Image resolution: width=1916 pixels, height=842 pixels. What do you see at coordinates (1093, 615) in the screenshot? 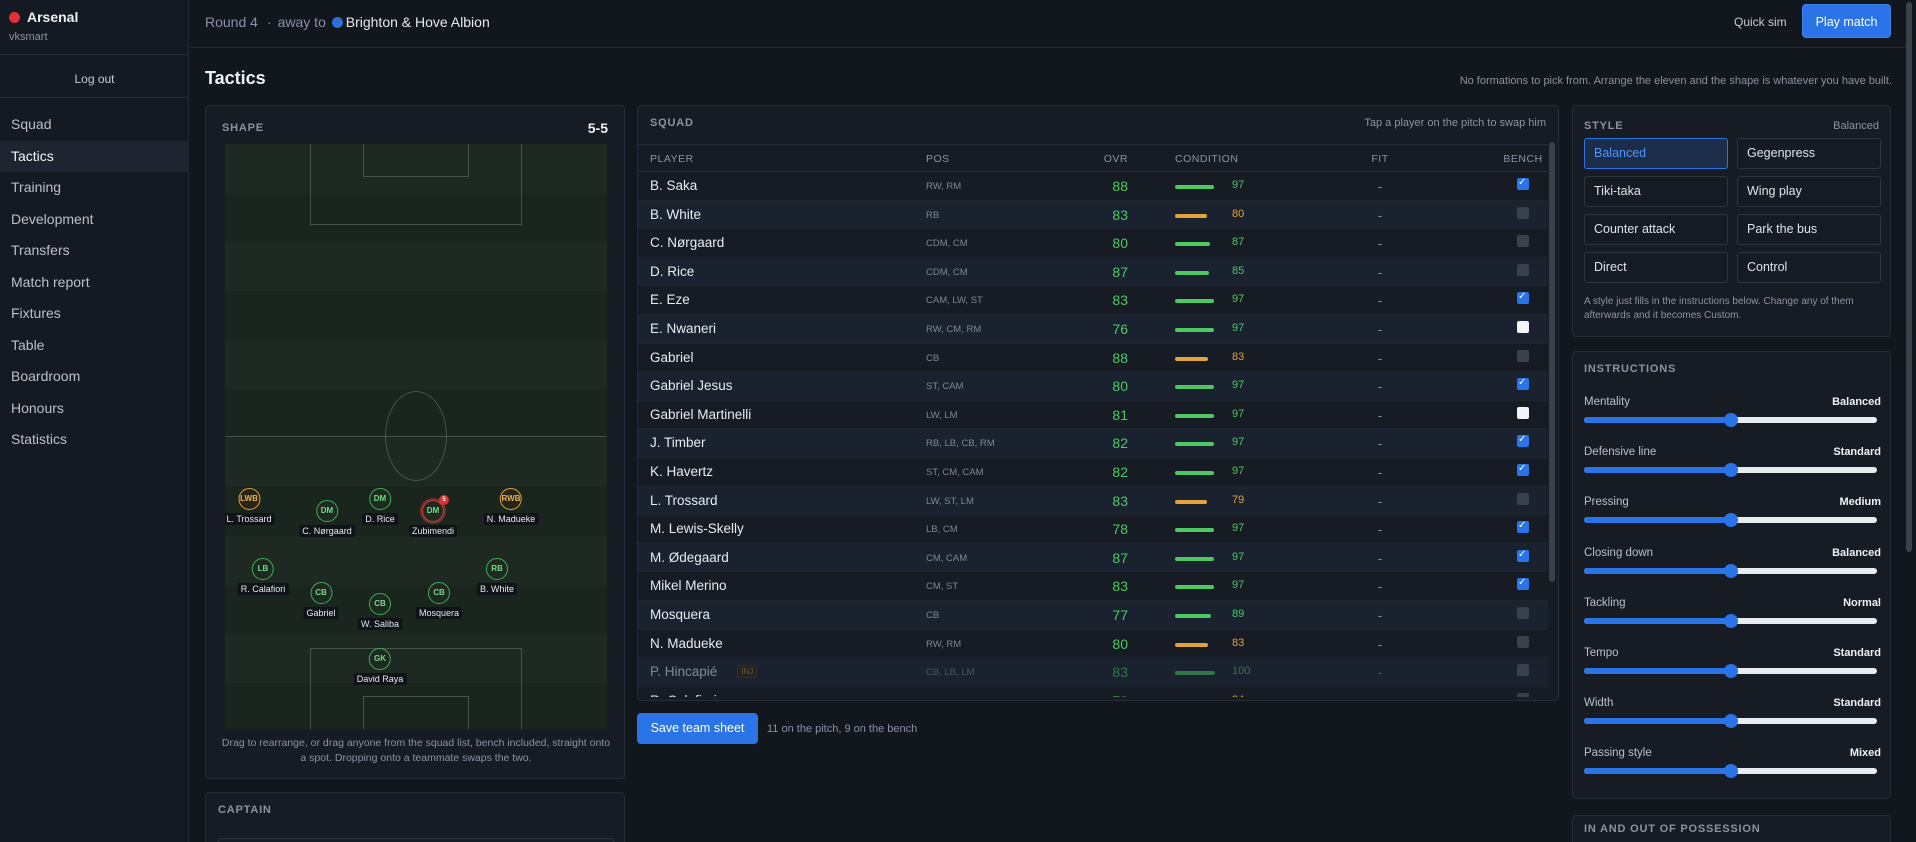
I see `table-row: Mosquera CB 77 89 -` at bounding box center [1093, 615].